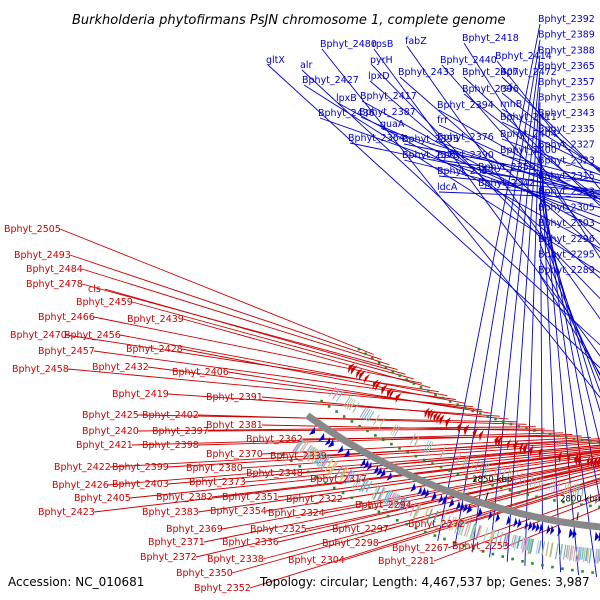 This screenshot has width=600, height=600. What do you see at coordinates (110, 415) in the screenshot?
I see `reverse-gene-label: Bphyt_2425` at bounding box center [110, 415].